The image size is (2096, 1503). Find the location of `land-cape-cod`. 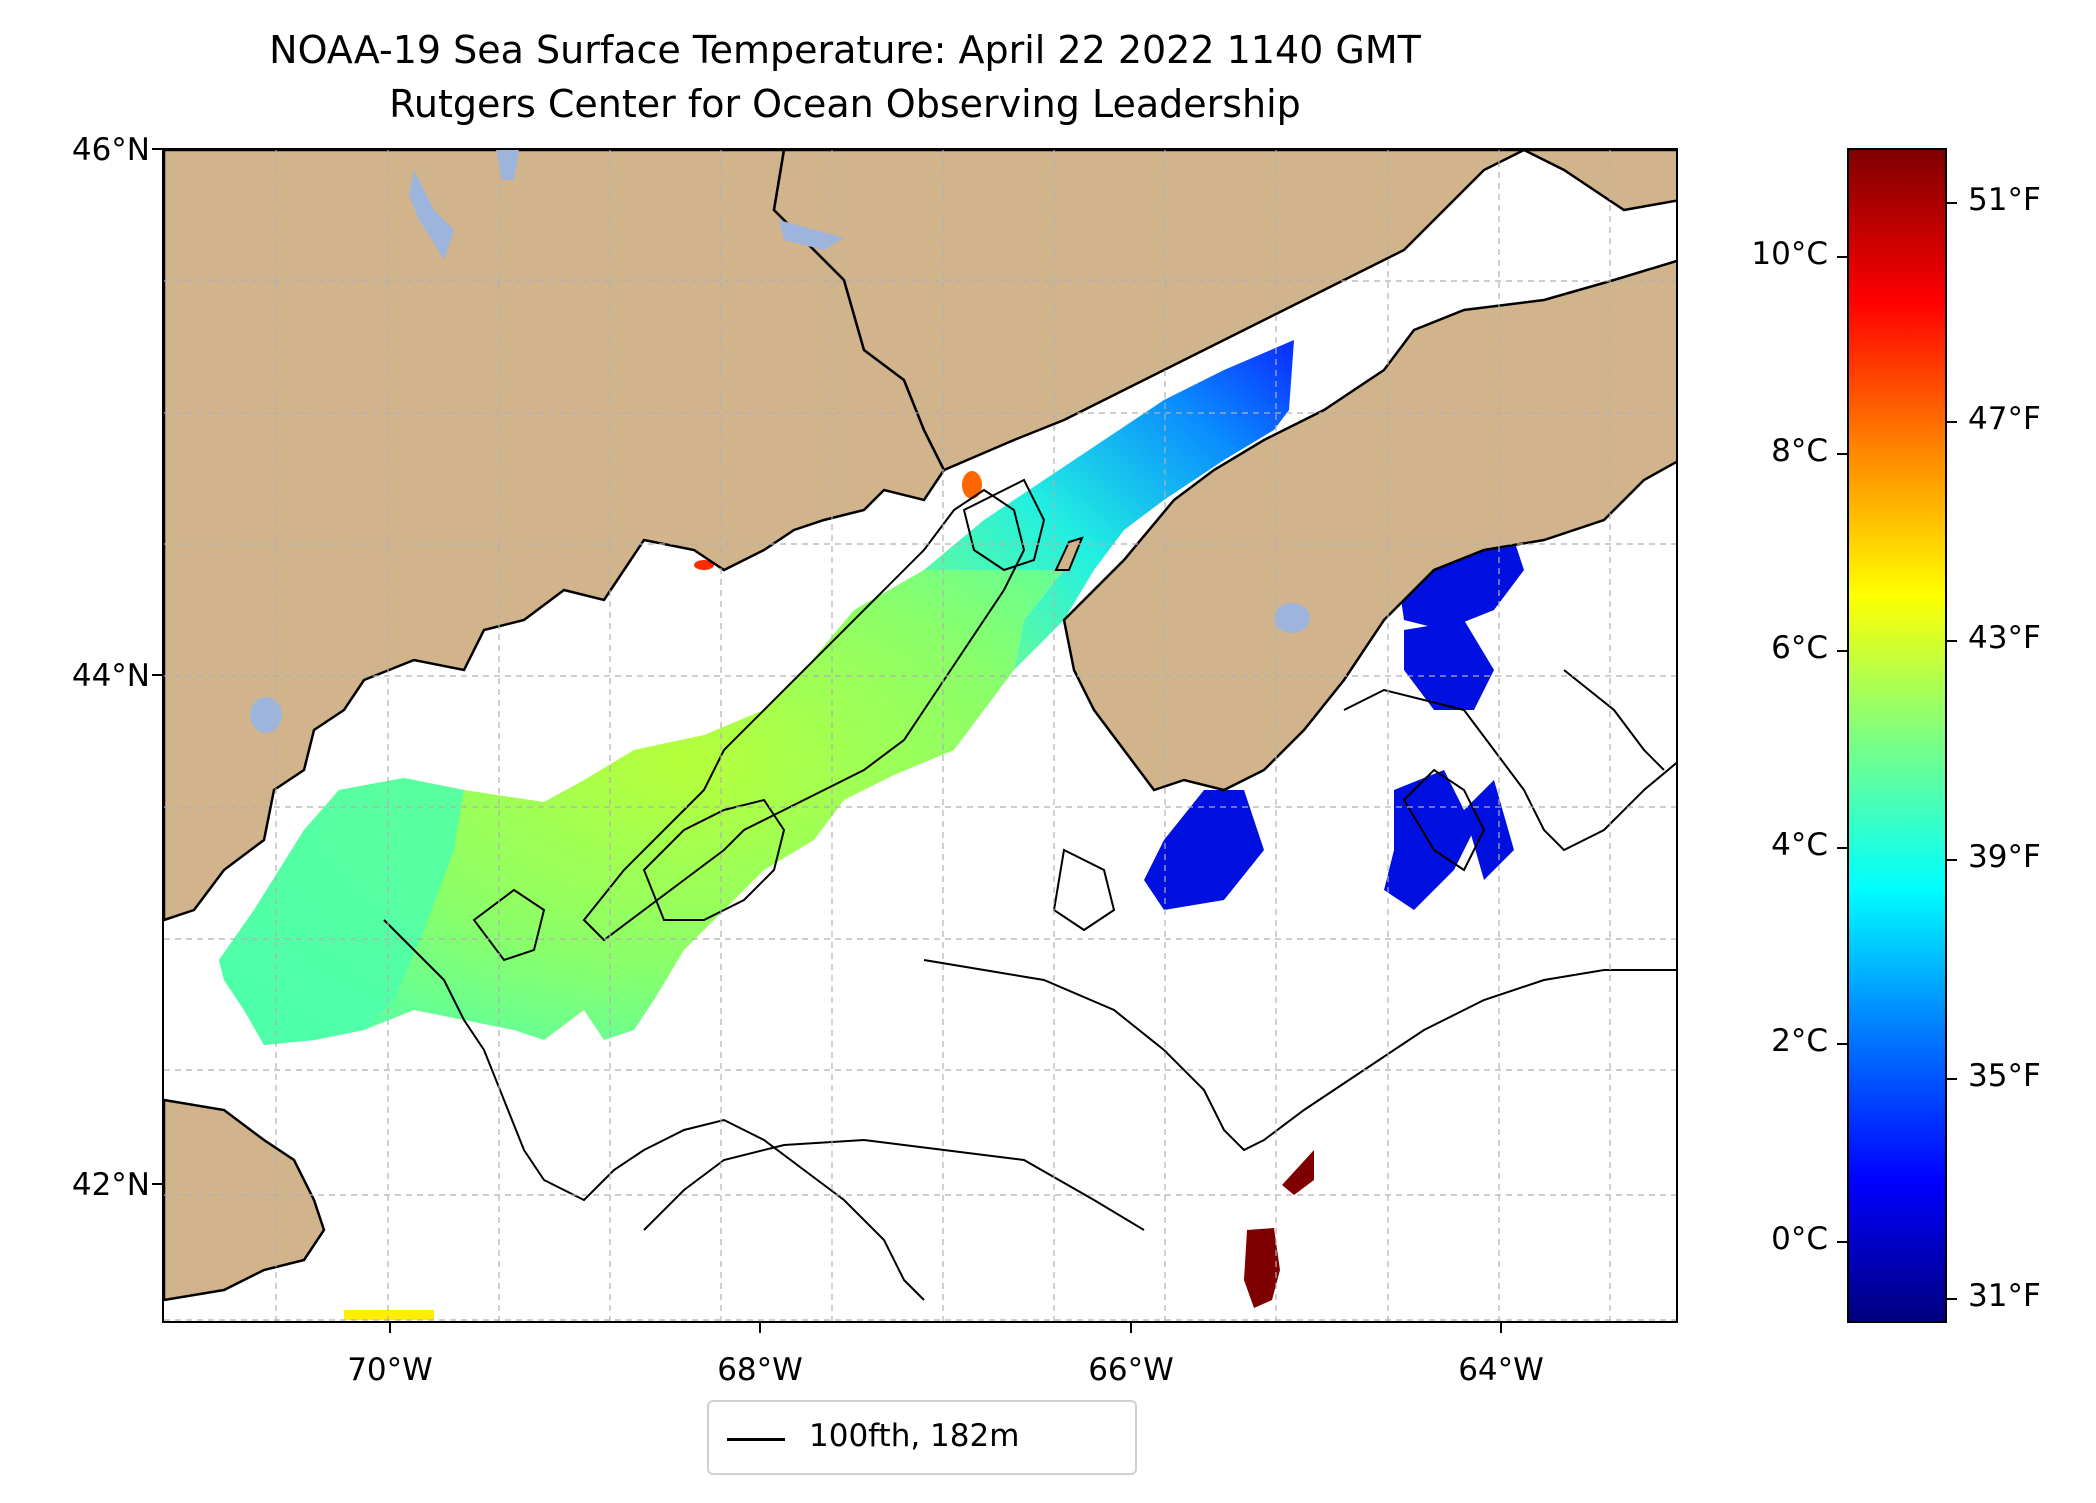

land-cape-cod is located at coordinates (245, 1200).